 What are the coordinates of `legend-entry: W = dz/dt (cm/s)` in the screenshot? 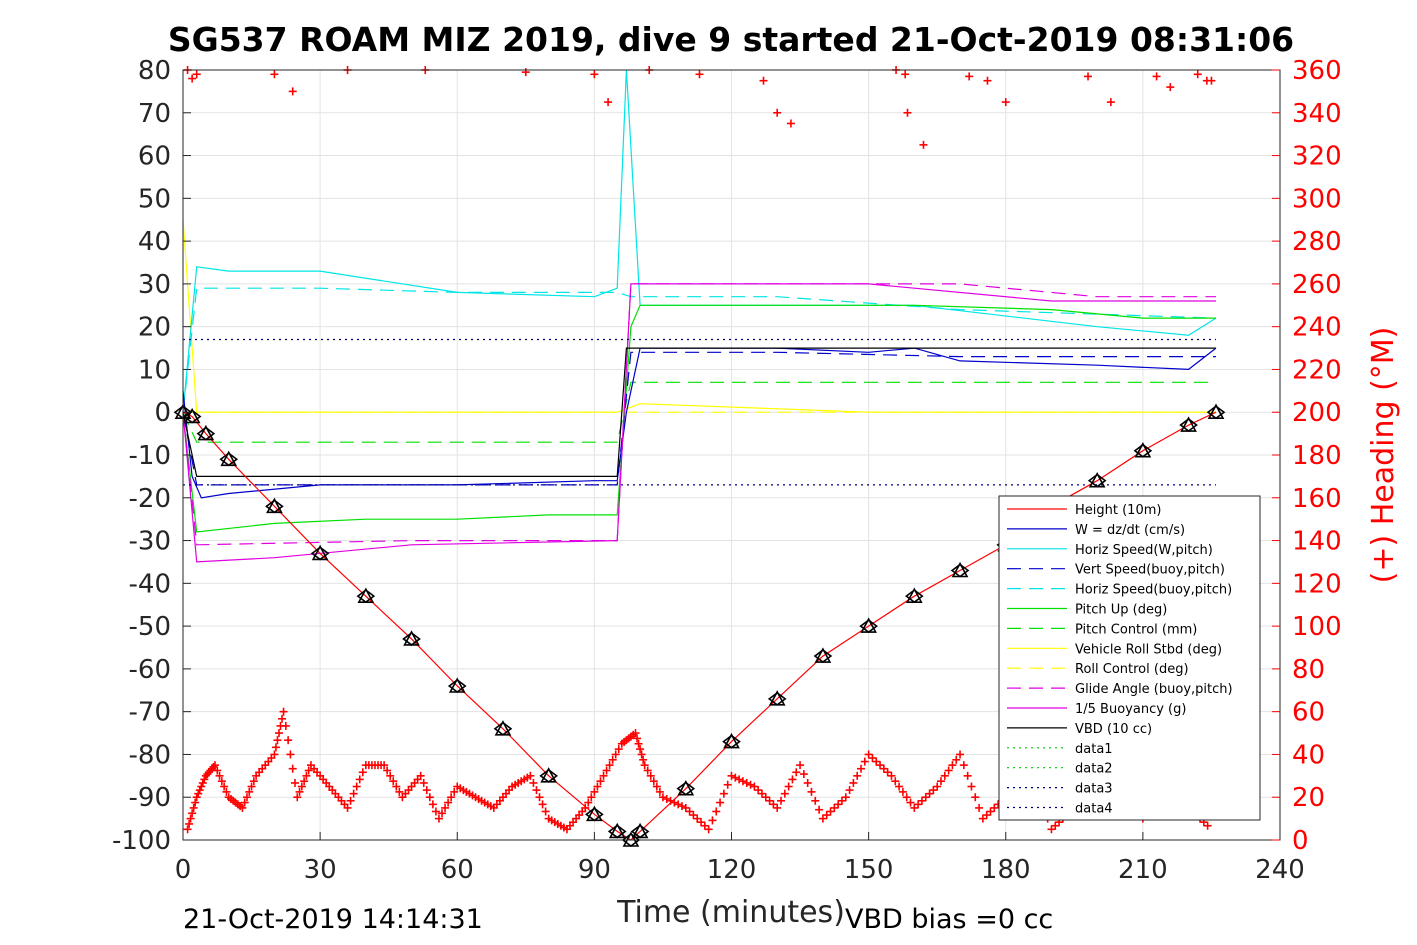 It's located at (1130, 530).